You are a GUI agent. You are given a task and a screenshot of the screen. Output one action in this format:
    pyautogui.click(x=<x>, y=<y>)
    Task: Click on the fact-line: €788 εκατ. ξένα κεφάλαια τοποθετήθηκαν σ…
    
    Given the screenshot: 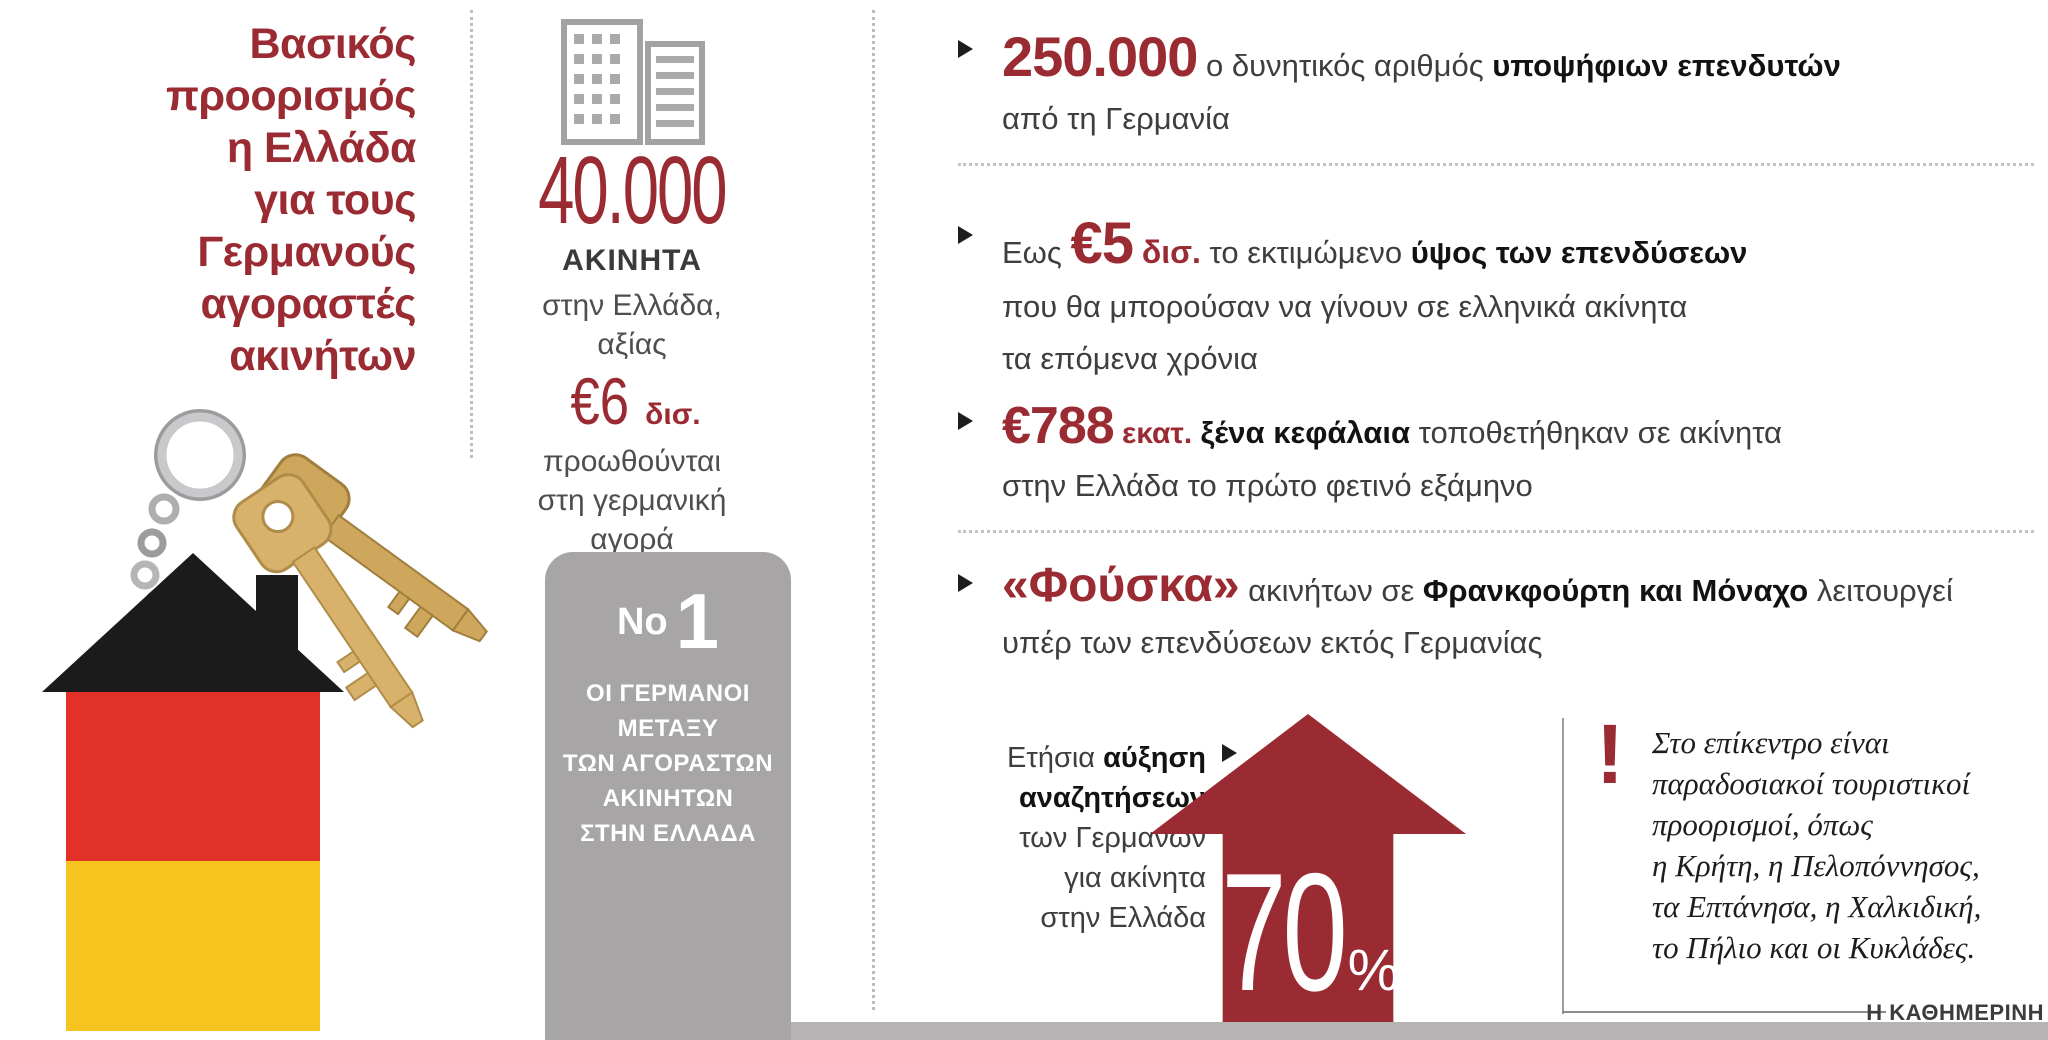 What is the action you would take?
    pyautogui.click(x=1392, y=426)
    